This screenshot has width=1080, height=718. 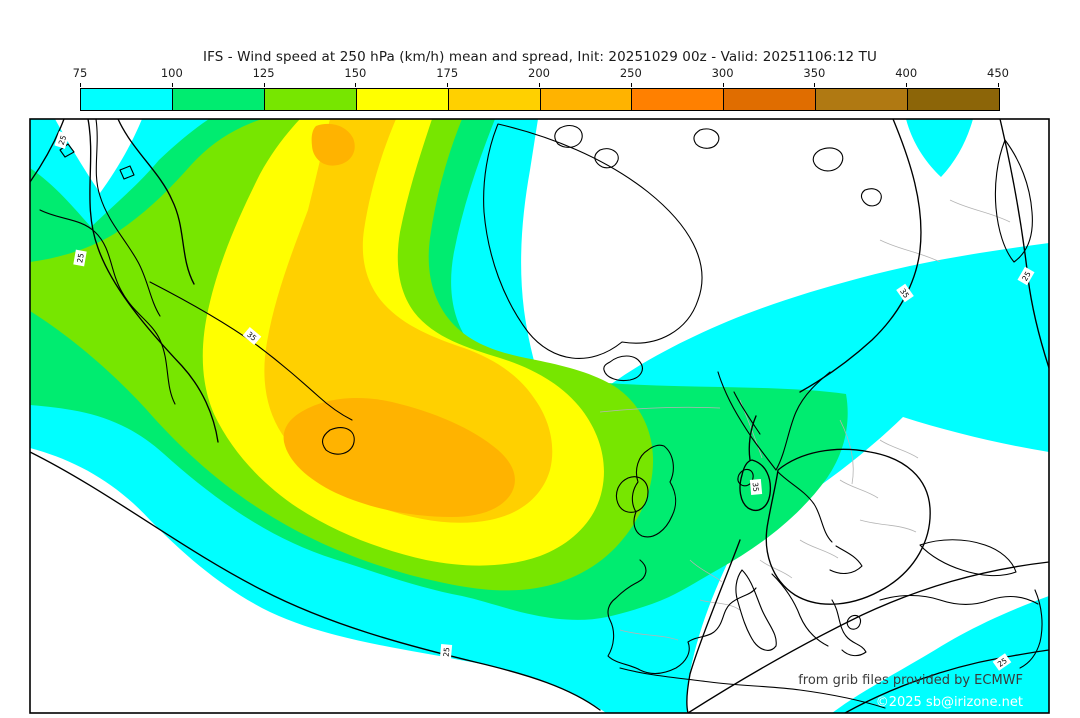 I want to click on colorbar-tick-labels: 75 100 125 150 175 200 250 300 350 400 450, so click(x=540, y=76).